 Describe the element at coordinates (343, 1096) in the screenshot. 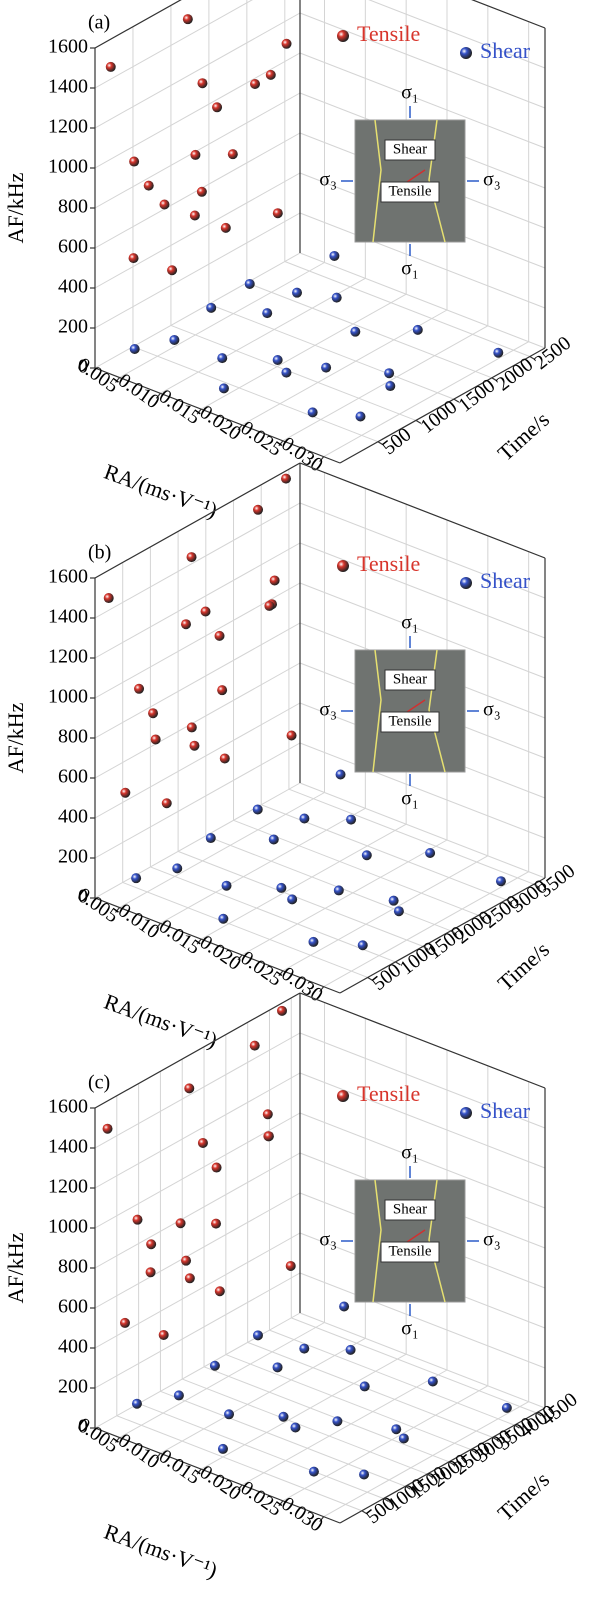

I see `legend-marker` at that location.